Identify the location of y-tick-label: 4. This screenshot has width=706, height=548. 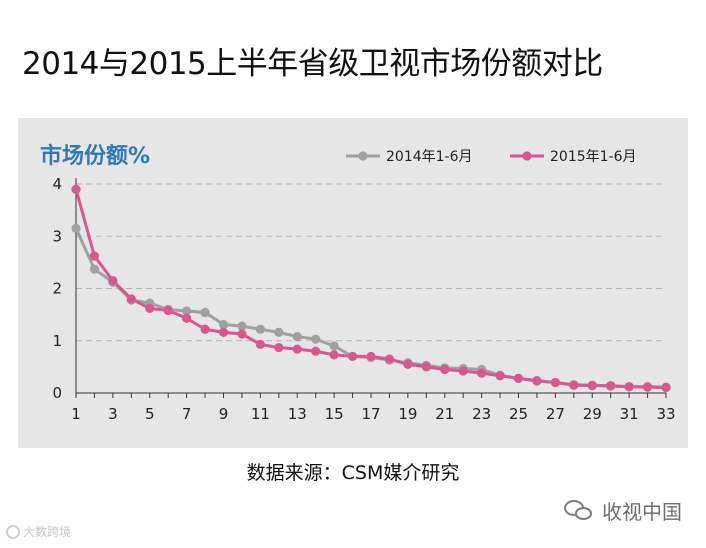
(57, 184).